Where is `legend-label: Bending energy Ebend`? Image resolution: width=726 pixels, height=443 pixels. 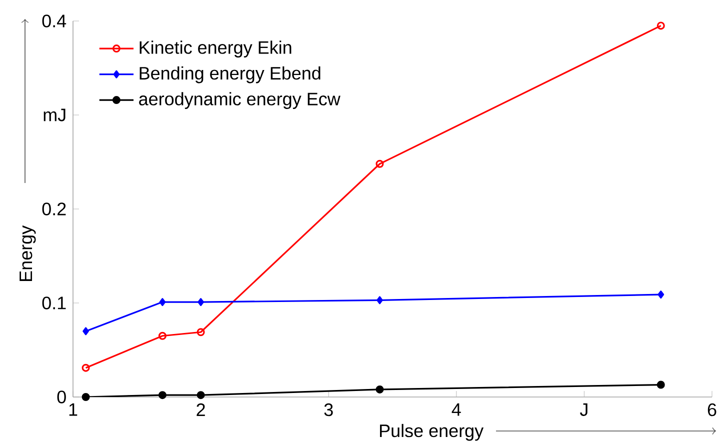 legend-label: Bending energy Ebend is located at coordinates (230, 75).